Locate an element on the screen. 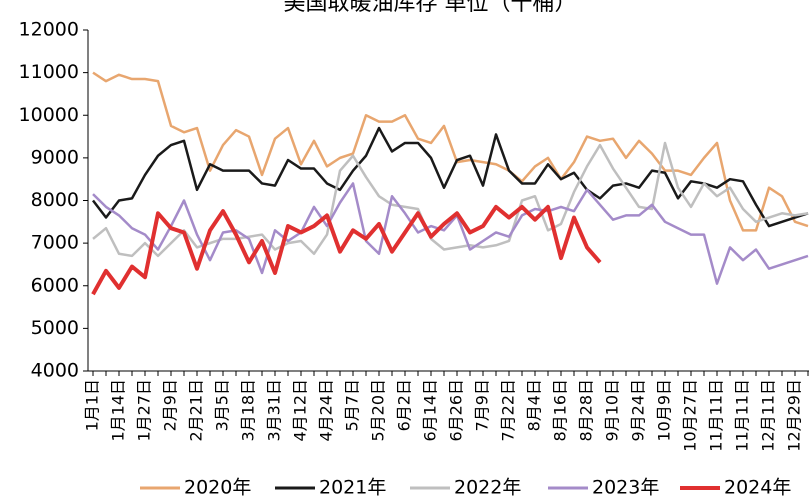  x-tick-label: 3月5日 is located at coordinates (222, 405).